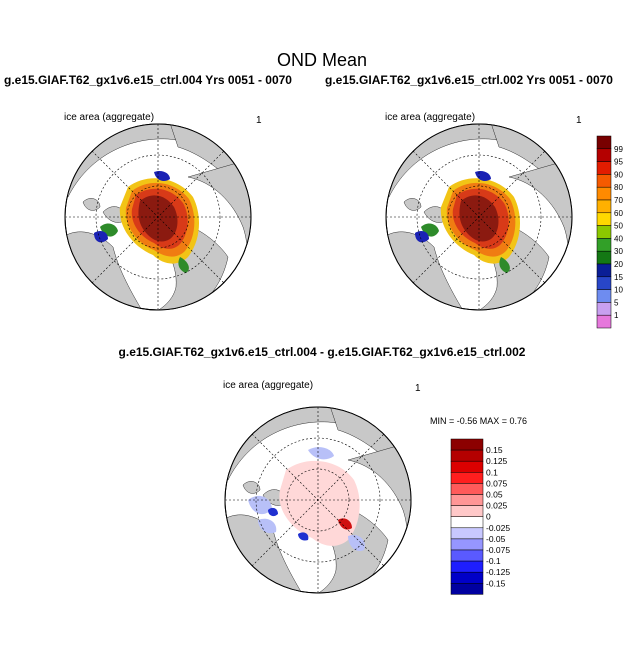 The width and height of the screenshot is (644, 645). I want to click on difference-colorbar-tick-label: -0.15, so click(496, 583).